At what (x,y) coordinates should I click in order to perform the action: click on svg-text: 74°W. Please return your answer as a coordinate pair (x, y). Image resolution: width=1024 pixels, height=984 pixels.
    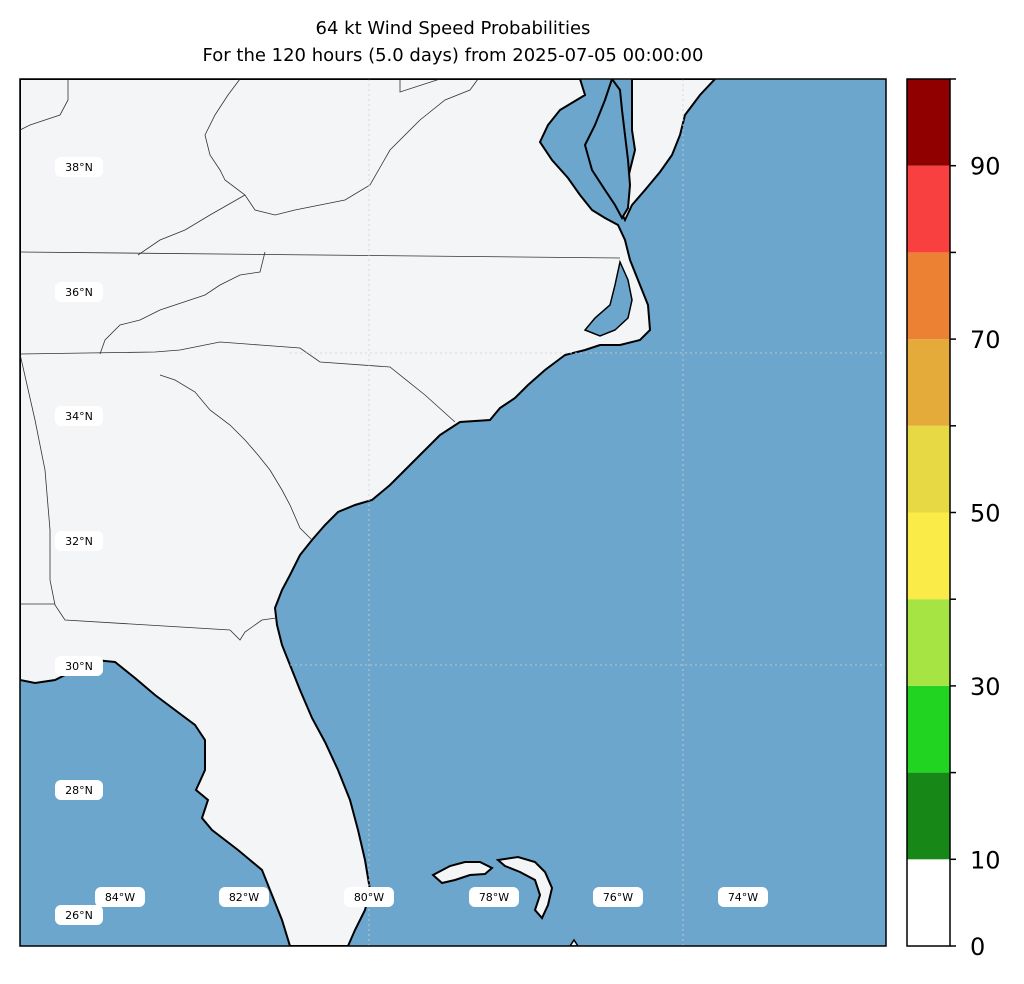
    Looking at the image, I should click on (743, 897).